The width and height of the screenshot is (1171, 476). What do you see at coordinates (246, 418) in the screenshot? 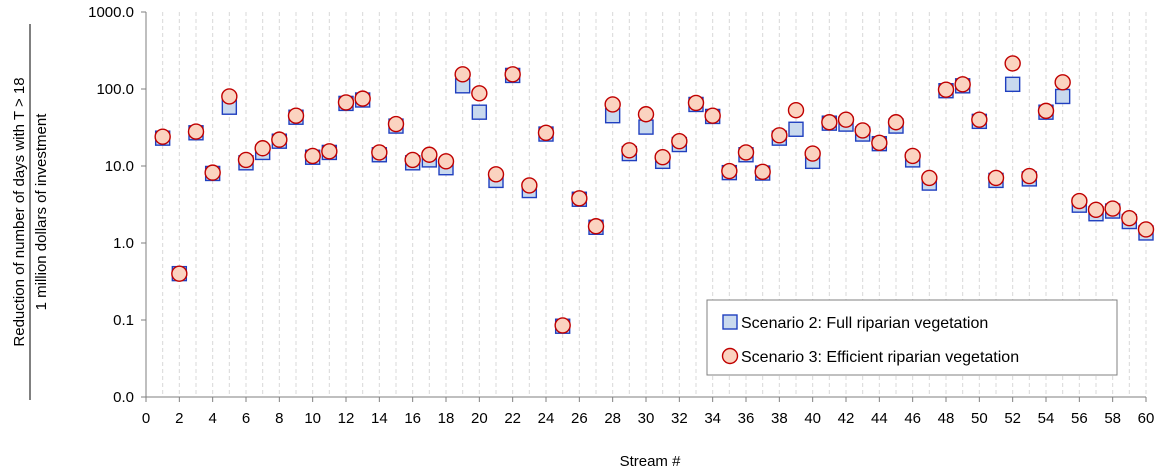
I see `x-tick-label: 6` at bounding box center [246, 418].